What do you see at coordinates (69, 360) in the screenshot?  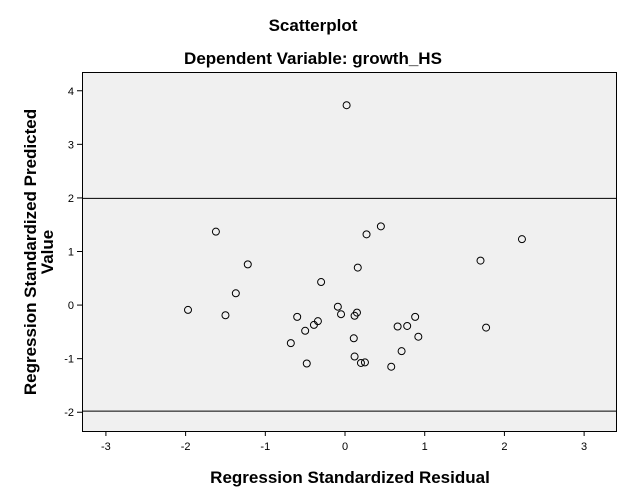 I see `y-tick-label: -1` at bounding box center [69, 360].